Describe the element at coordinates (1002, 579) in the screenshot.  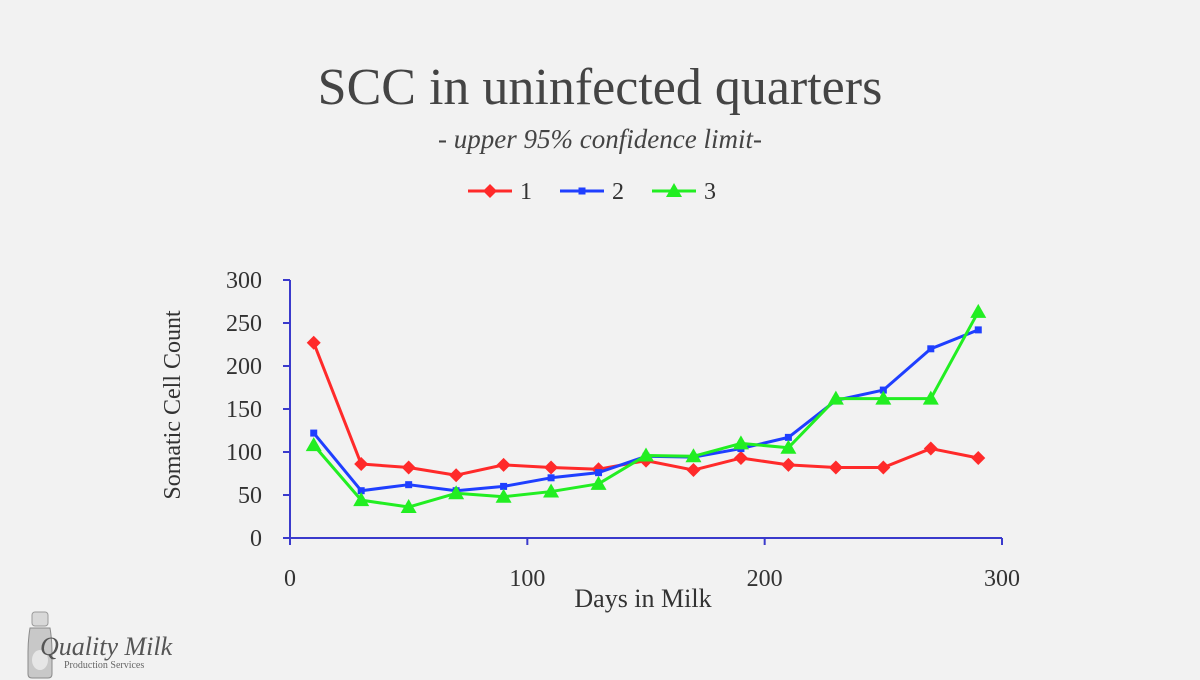
I see `x-tick-label: 300` at that location.